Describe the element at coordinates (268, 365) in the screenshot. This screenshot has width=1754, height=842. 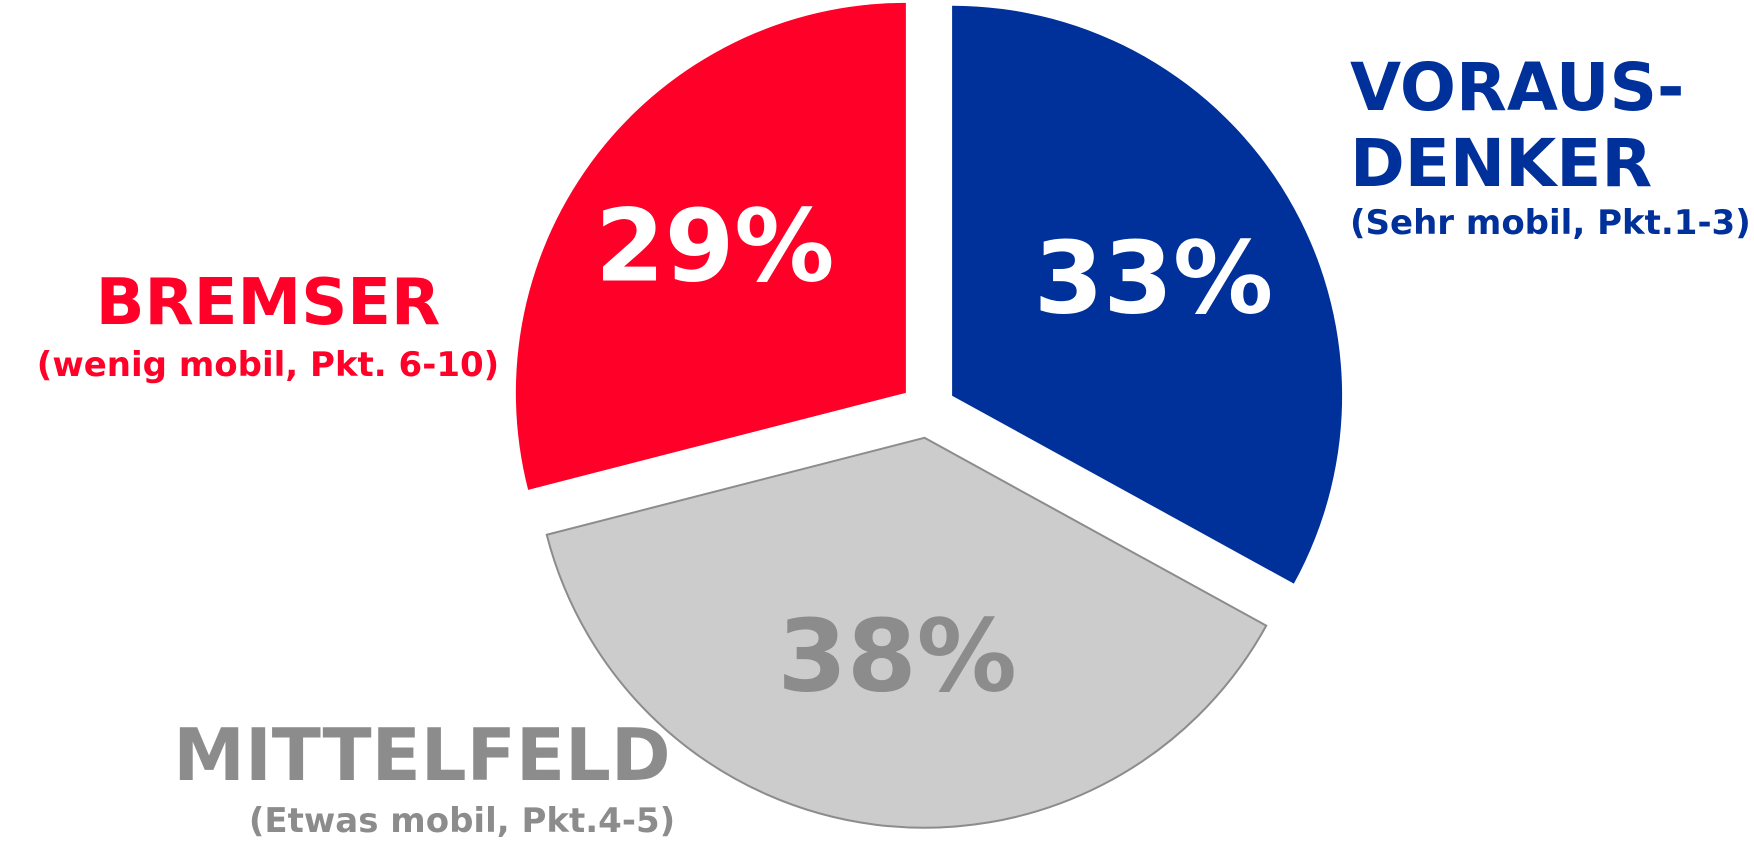
I see `category-subtitle-bremser: (wenig mobil, Pkt. 6-10)` at that location.